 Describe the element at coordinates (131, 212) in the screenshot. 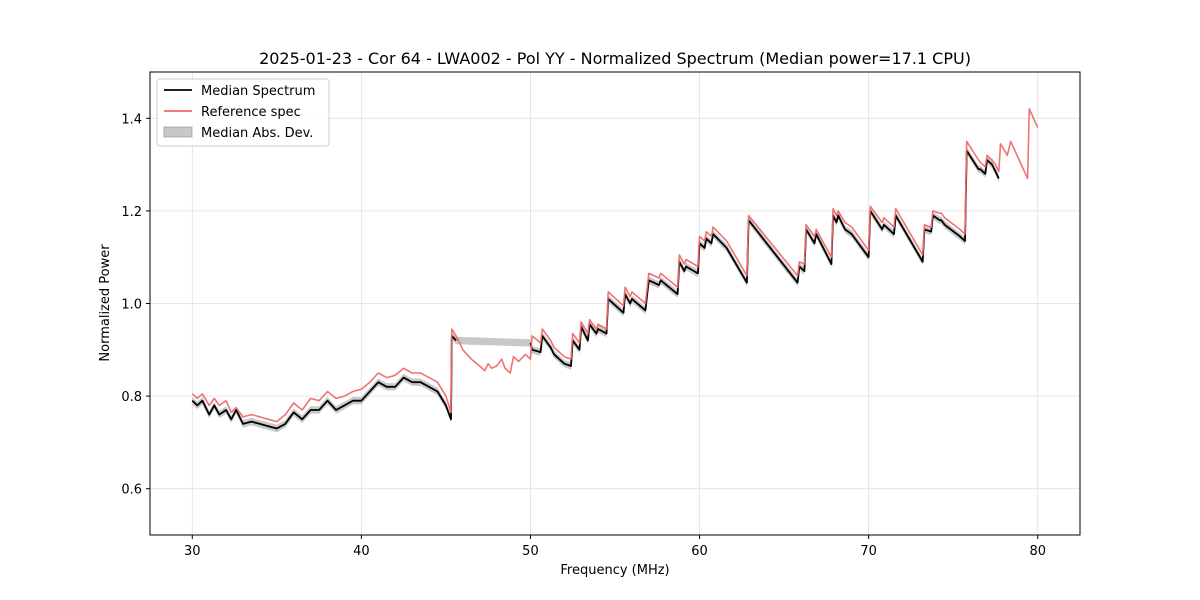

I see `y-tick-label: 1.2` at that location.